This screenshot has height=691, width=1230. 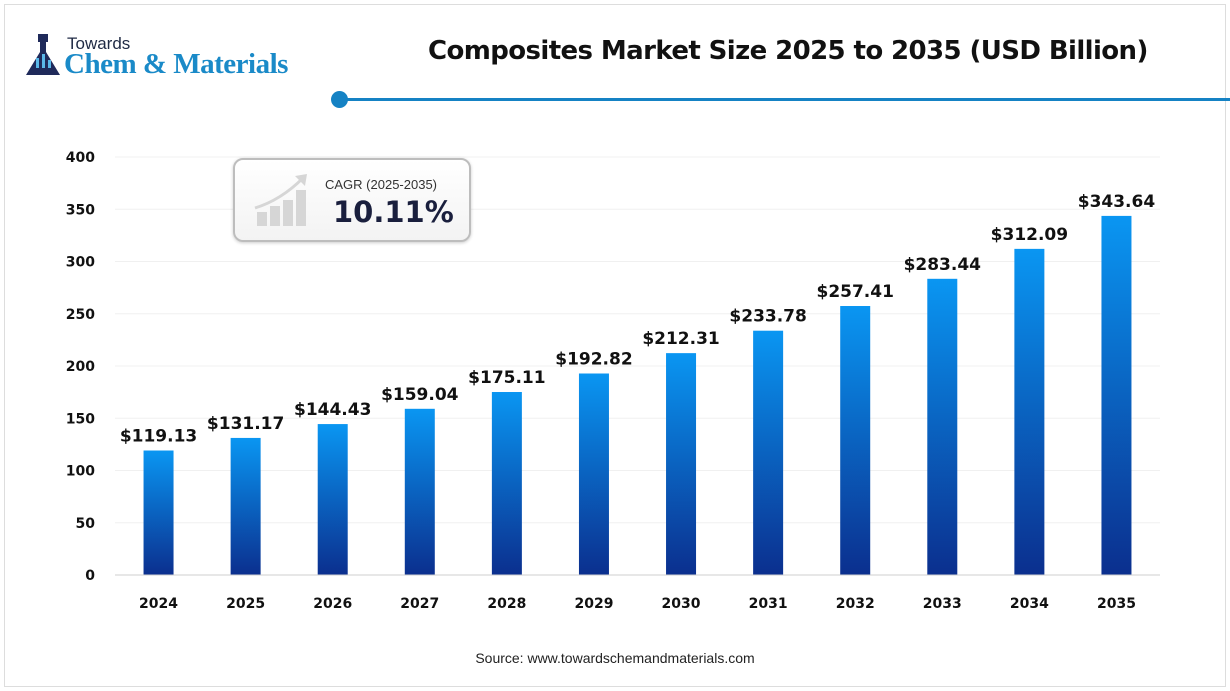 What do you see at coordinates (80, 263) in the screenshot?
I see `y-tick-label: 300` at bounding box center [80, 263].